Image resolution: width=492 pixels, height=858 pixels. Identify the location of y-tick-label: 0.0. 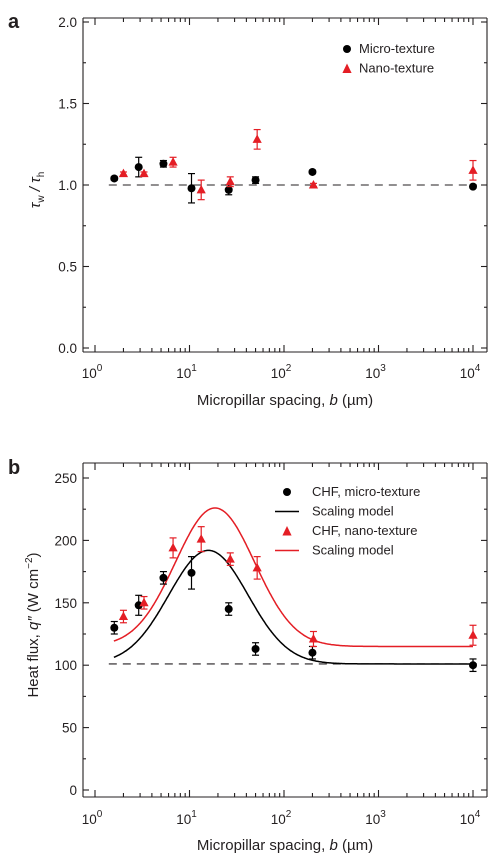
(67, 348).